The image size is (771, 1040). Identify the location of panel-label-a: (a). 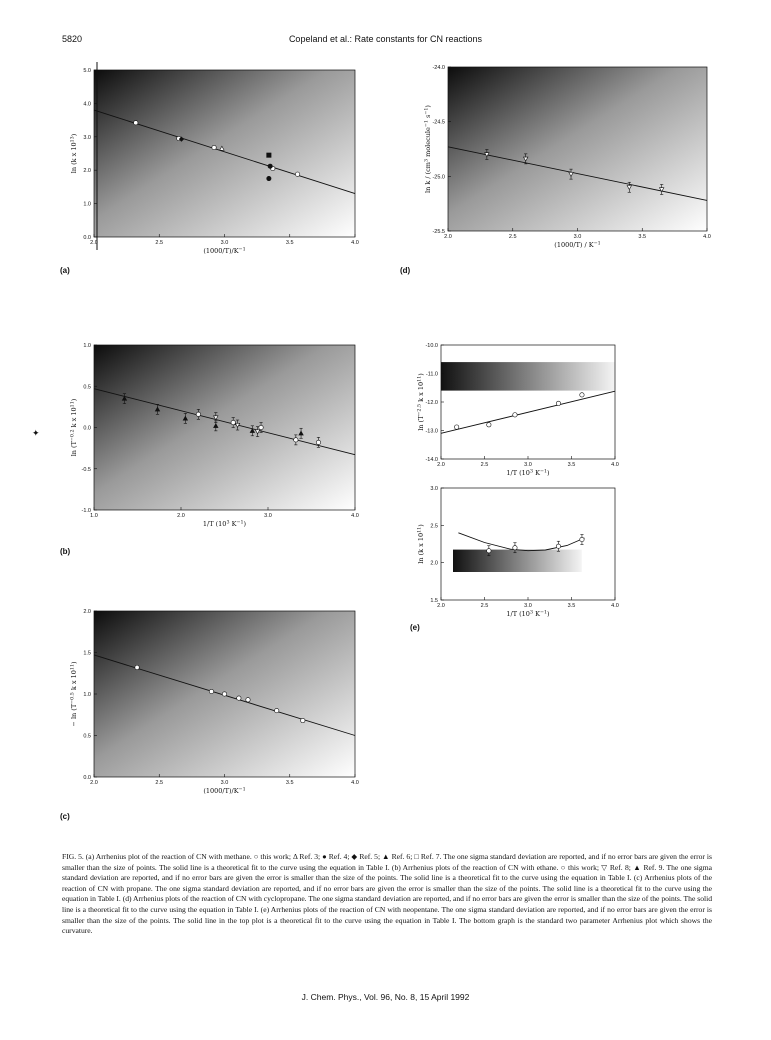
(65, 270).